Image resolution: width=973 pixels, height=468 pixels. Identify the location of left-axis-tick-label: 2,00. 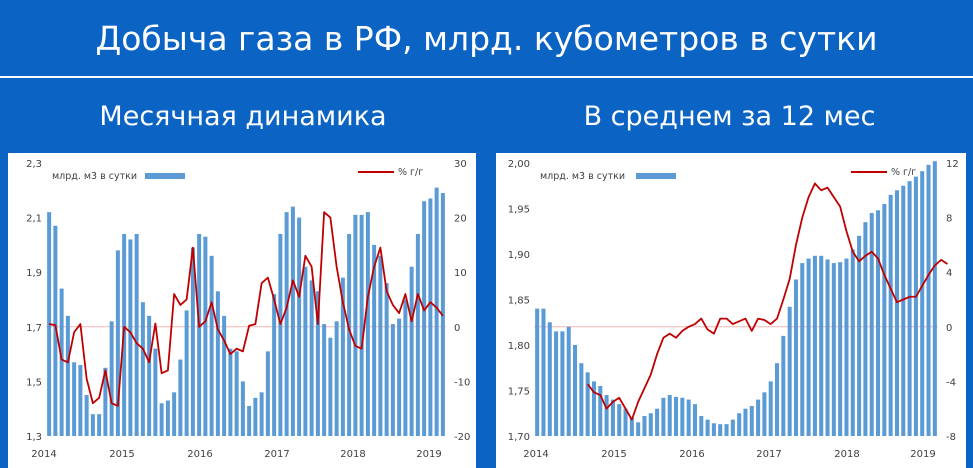
(519, 164).